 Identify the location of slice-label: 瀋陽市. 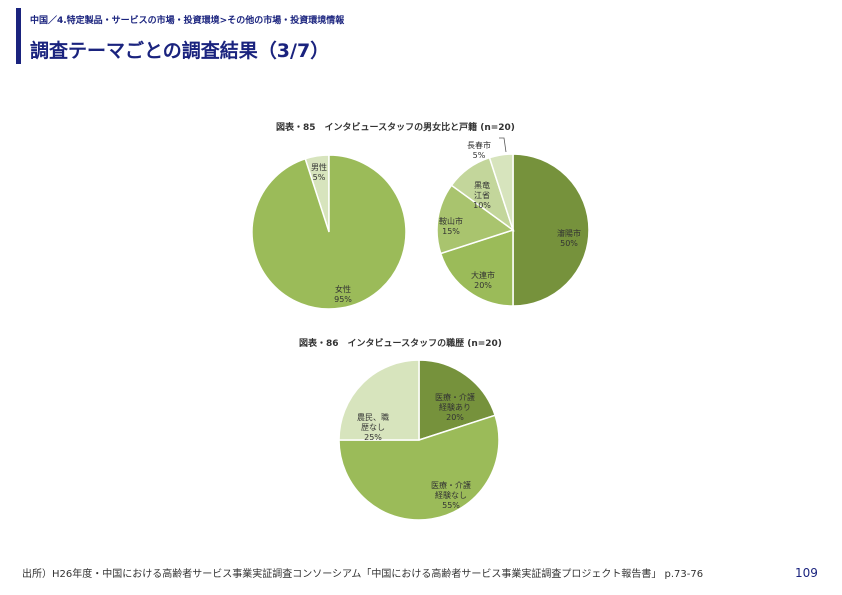
(569, 233).